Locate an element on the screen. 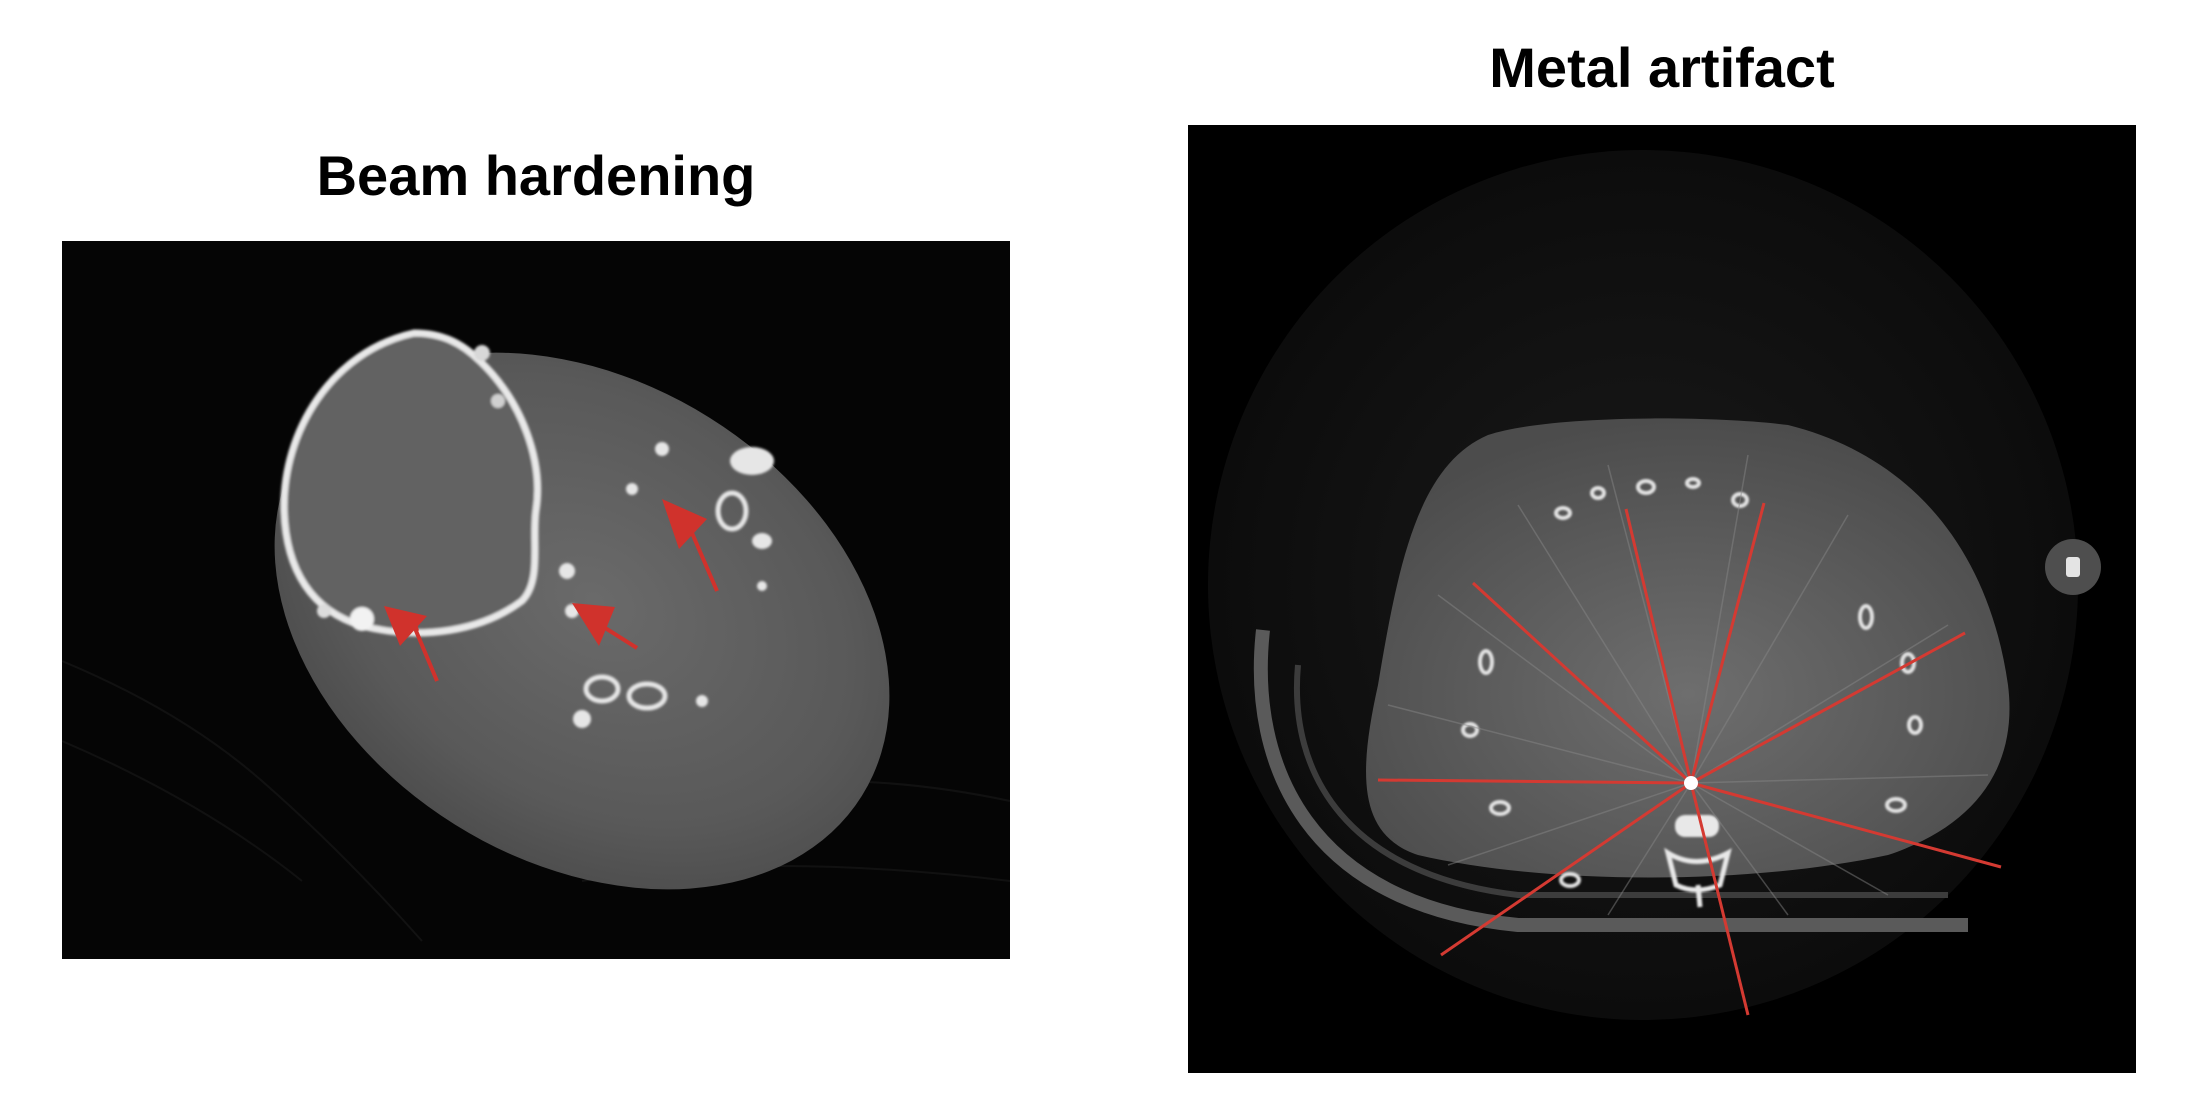 The image size is (2200, 1100). patient-table is located at coordinates (1610, 780).